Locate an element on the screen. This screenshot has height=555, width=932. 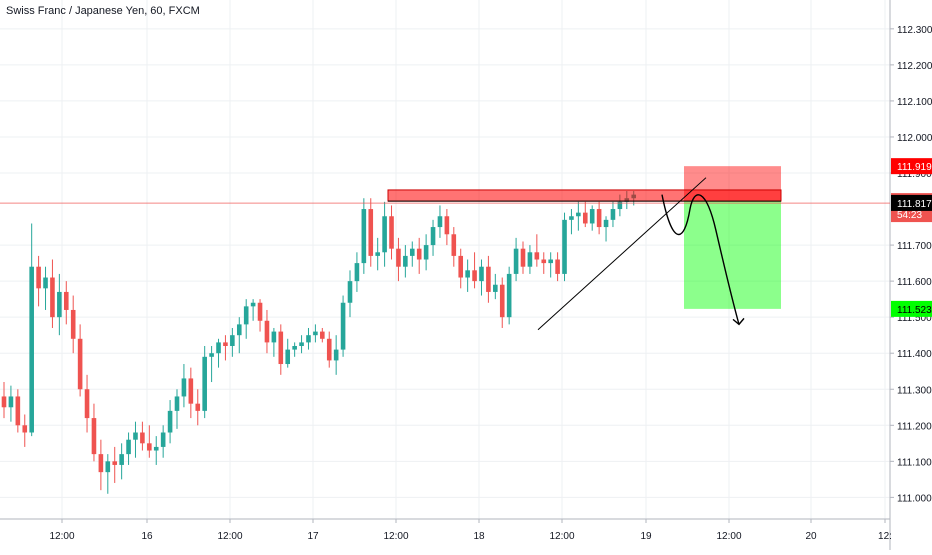
x-tick-label: 17 is located at coordinates (313, 536).